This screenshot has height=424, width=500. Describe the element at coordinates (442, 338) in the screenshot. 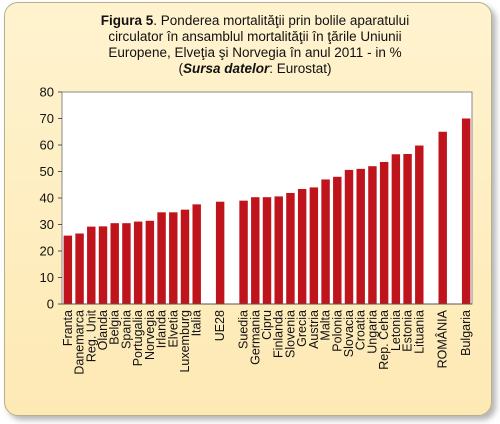

I see `x-category-label: ROMÂNIA` at that location.